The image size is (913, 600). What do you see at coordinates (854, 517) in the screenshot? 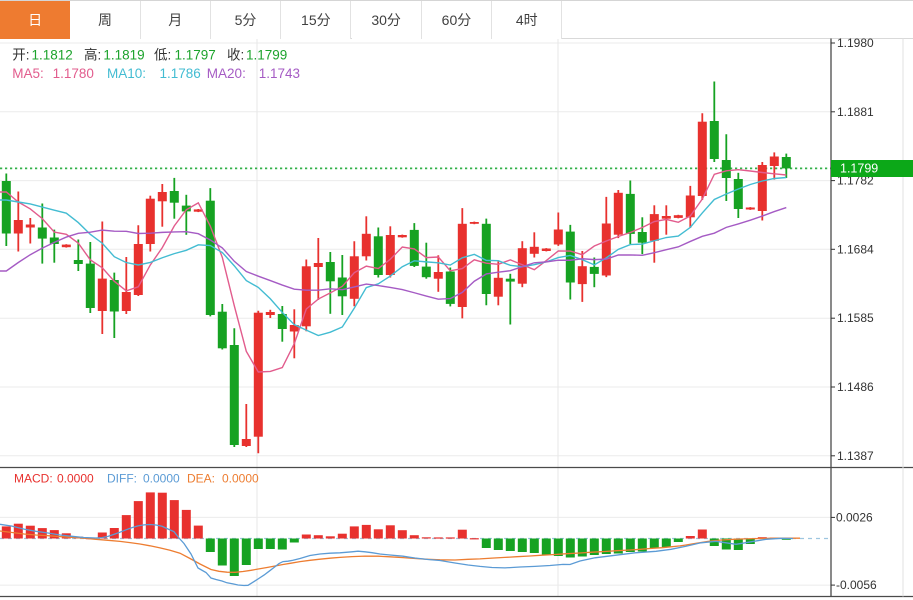
I see `svg-text: 0.0026` at bounding box center [854, 517].